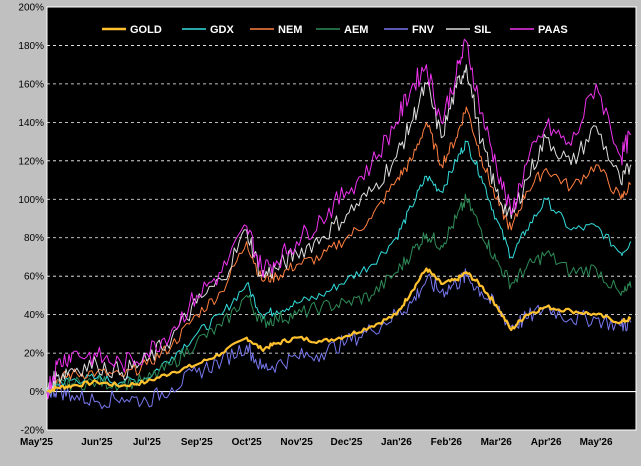 The width and height of the screenshot is (641, 466). Describe the element at coordinates (553, 30) in the screenshot. I see `legend-label: PAAS` at that location.